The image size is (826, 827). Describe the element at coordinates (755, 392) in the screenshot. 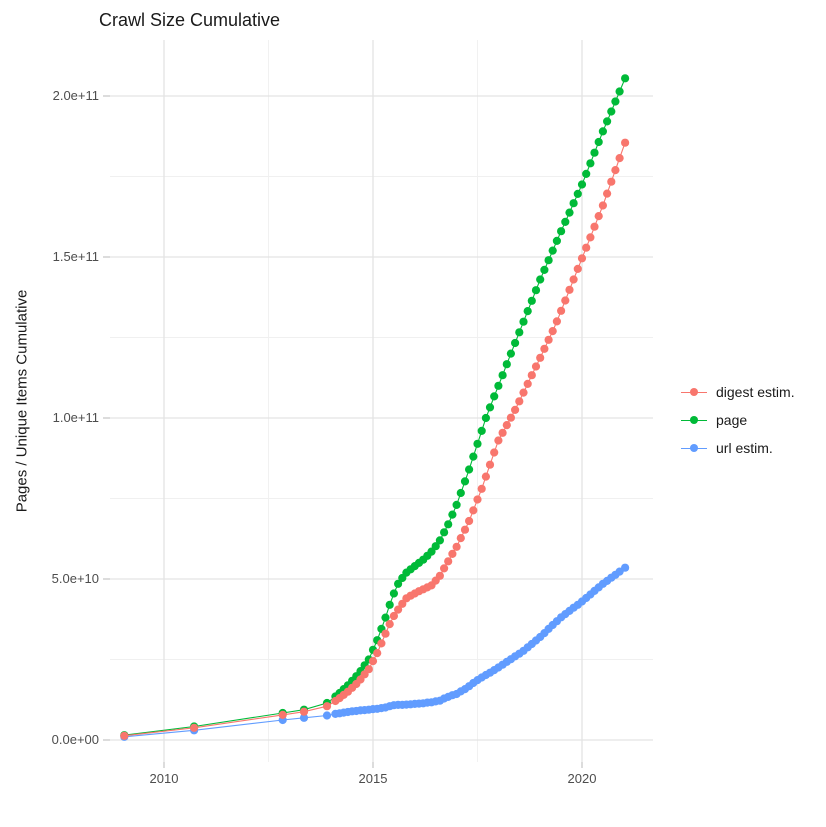

I see `legend-label-digest-estim: digest estim.` at that location.